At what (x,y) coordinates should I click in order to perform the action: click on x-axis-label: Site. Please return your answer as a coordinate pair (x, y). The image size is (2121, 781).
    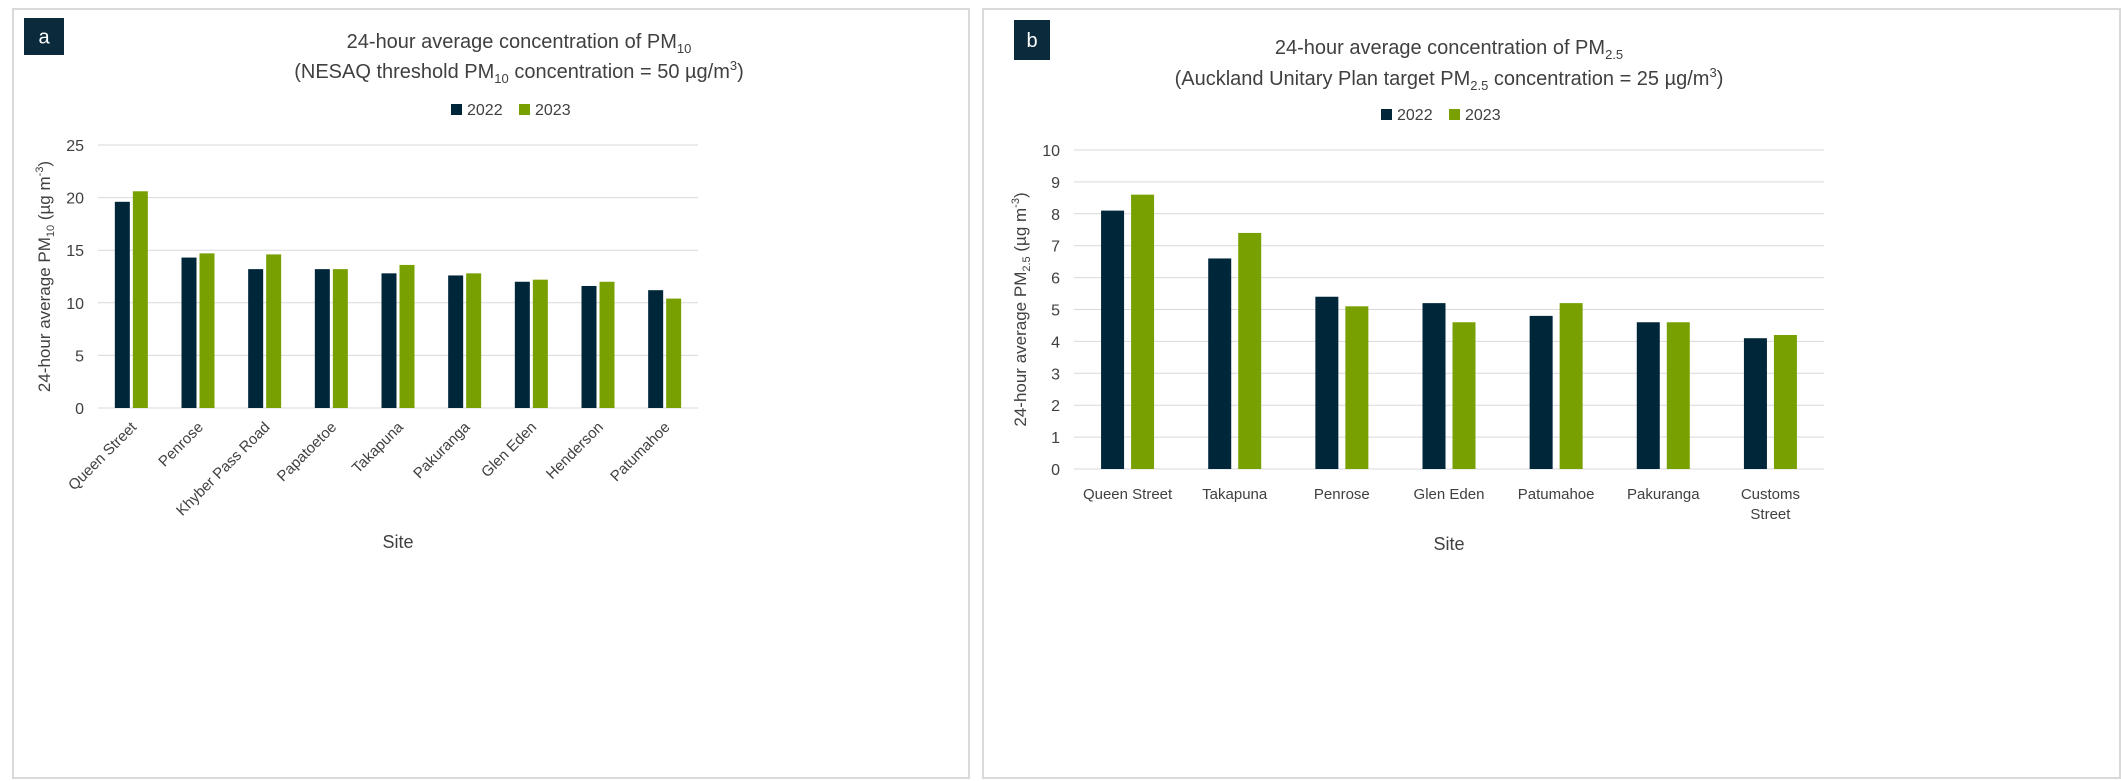
    Looking at the image, I should click on (397, 542).